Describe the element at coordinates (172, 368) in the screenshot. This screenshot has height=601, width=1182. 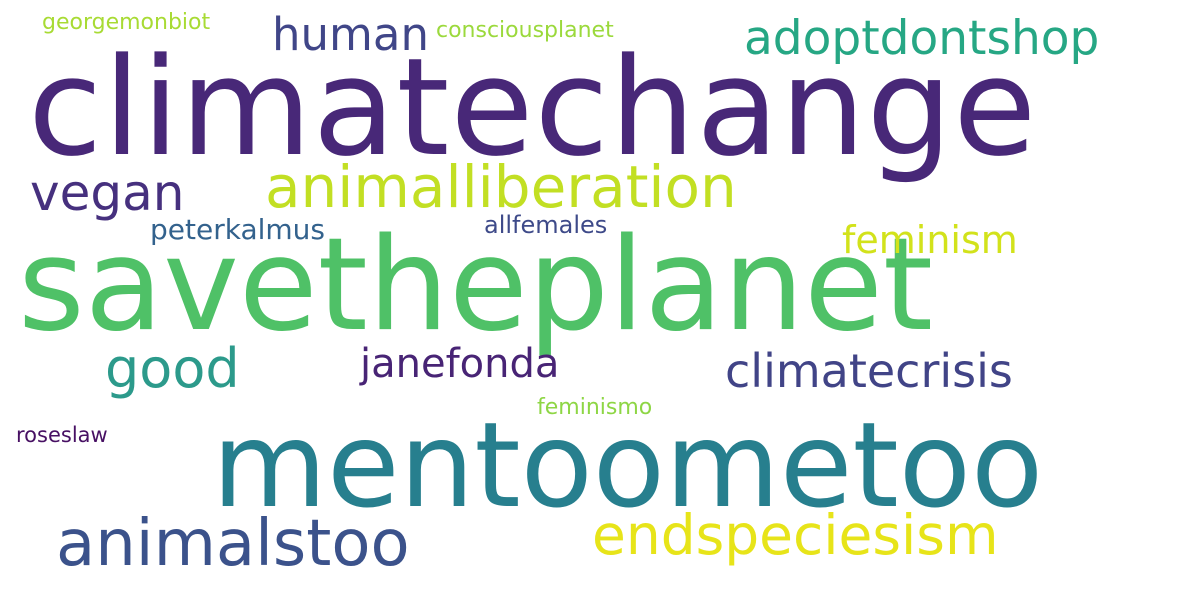
I see `word-good: good` at that location.